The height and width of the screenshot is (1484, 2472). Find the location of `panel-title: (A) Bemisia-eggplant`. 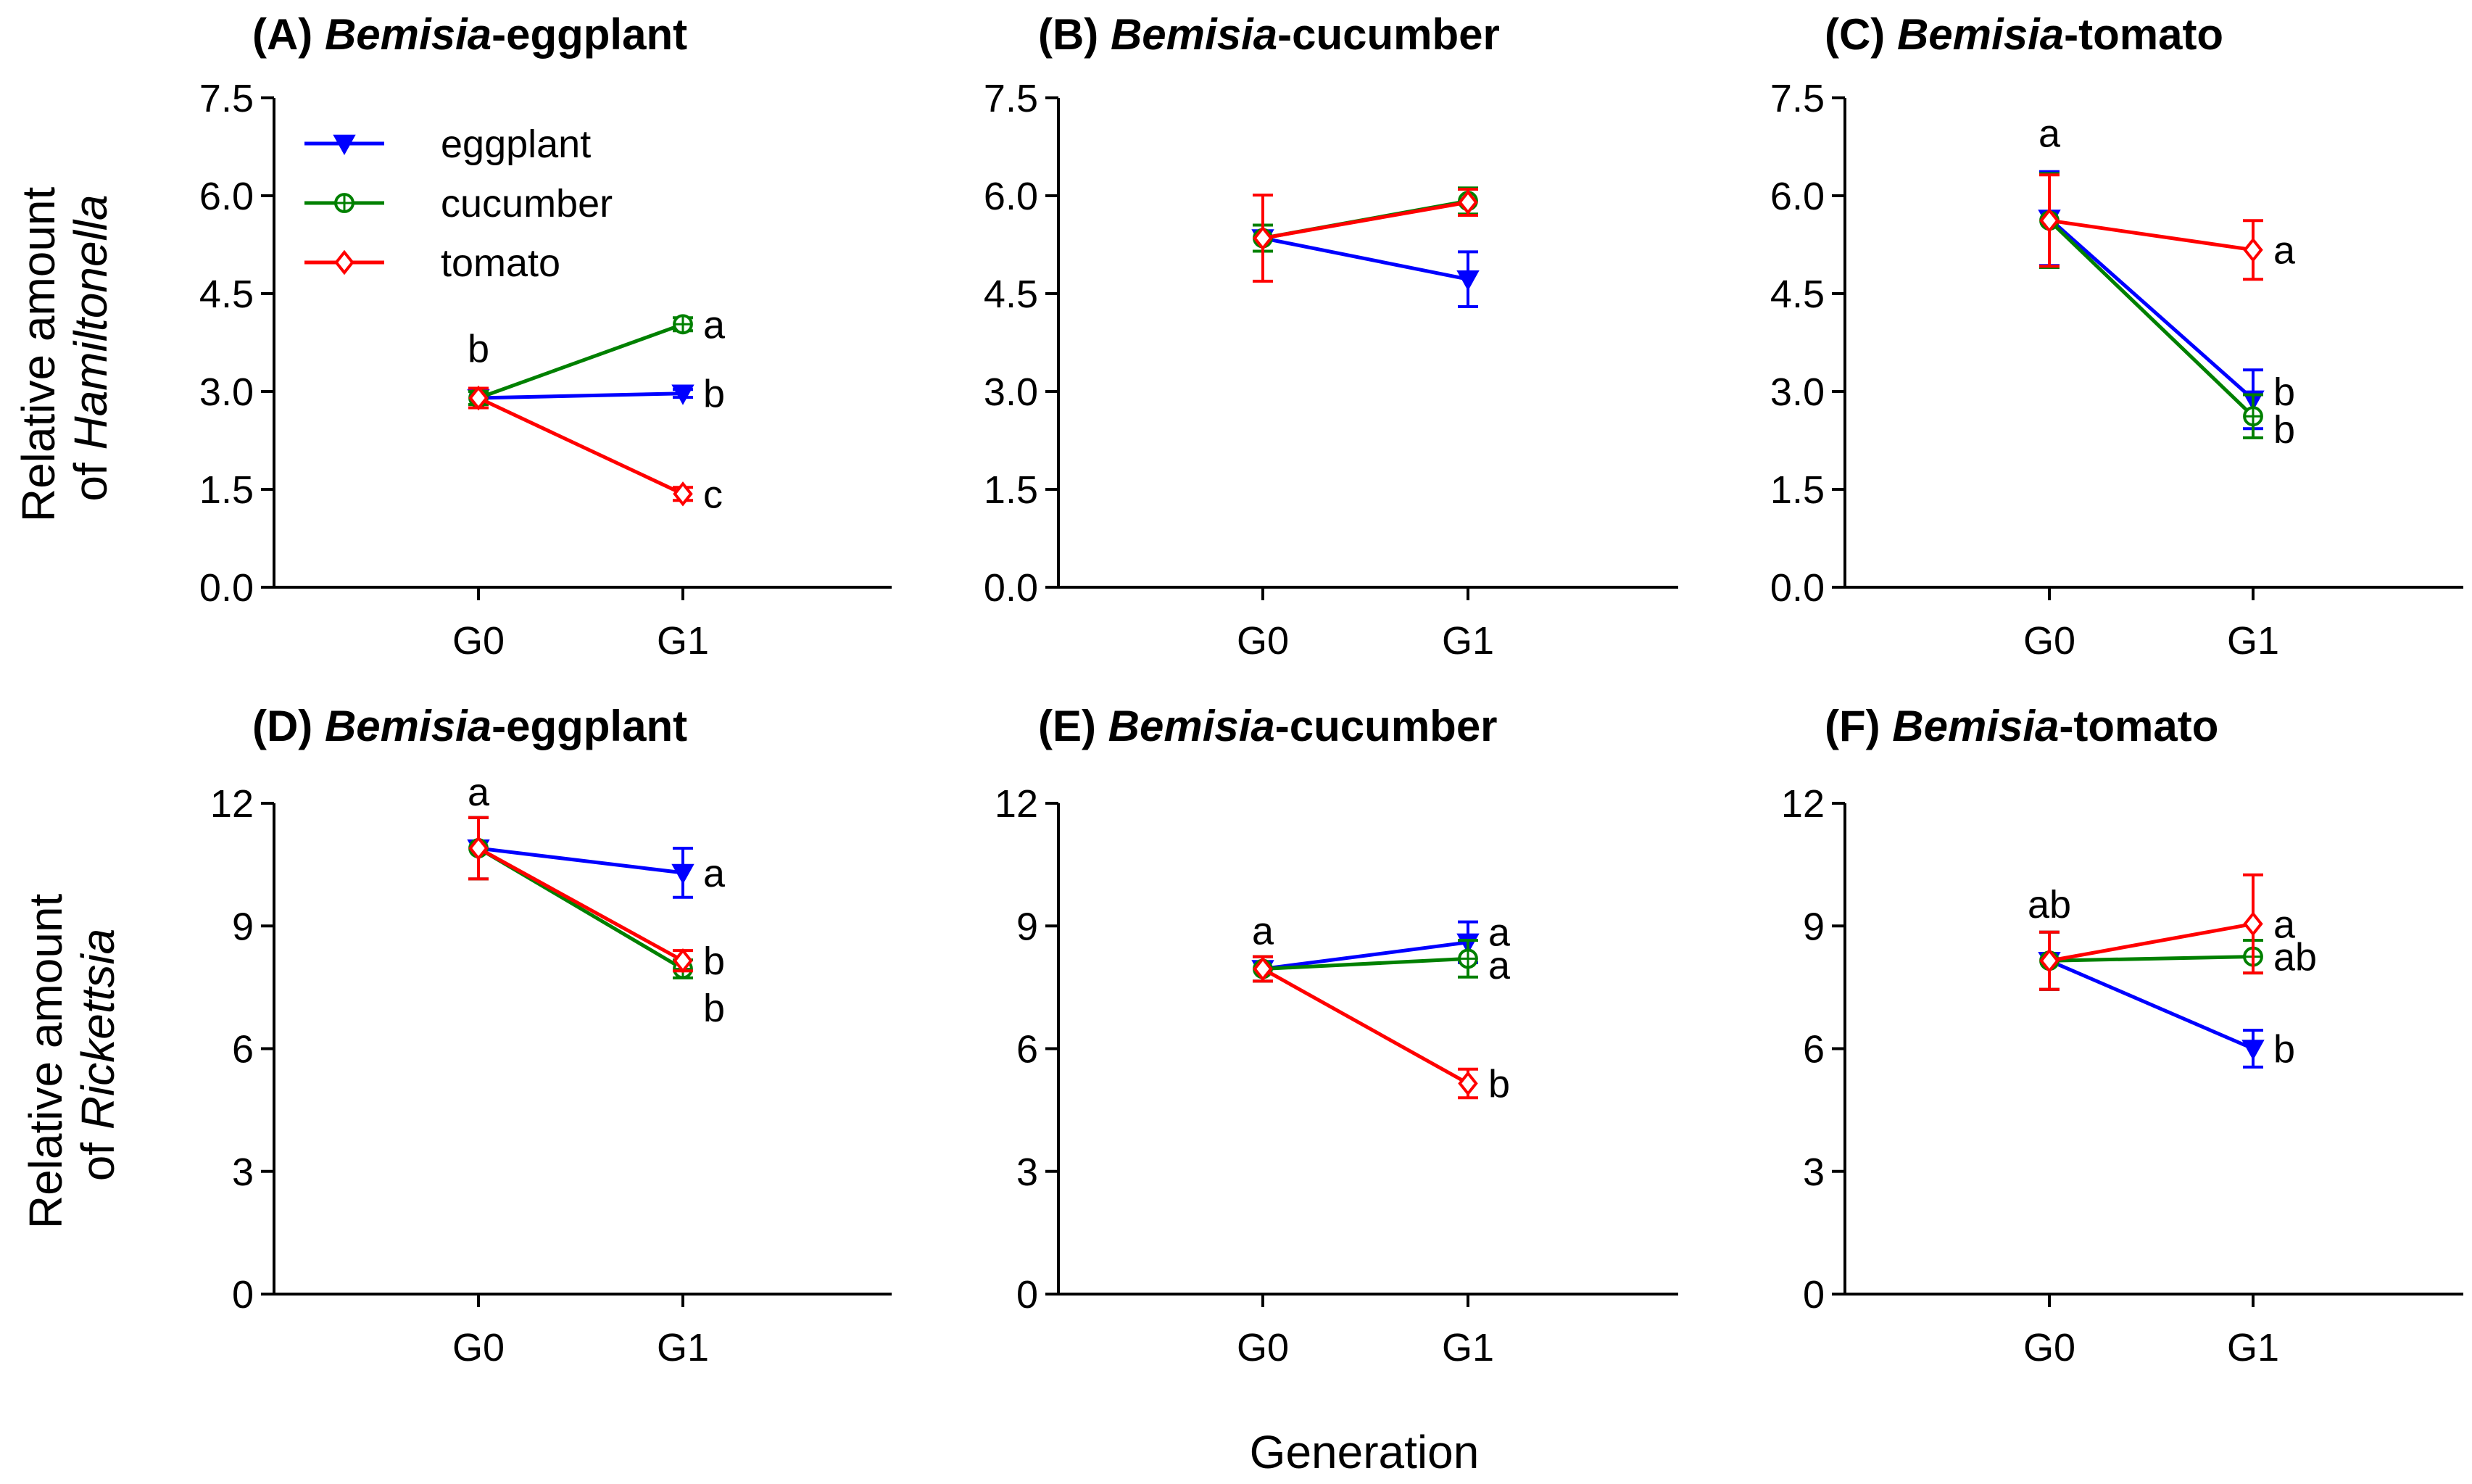

panel-title: (A) Bemisia-eggplant is located at coordinates (470, 34).